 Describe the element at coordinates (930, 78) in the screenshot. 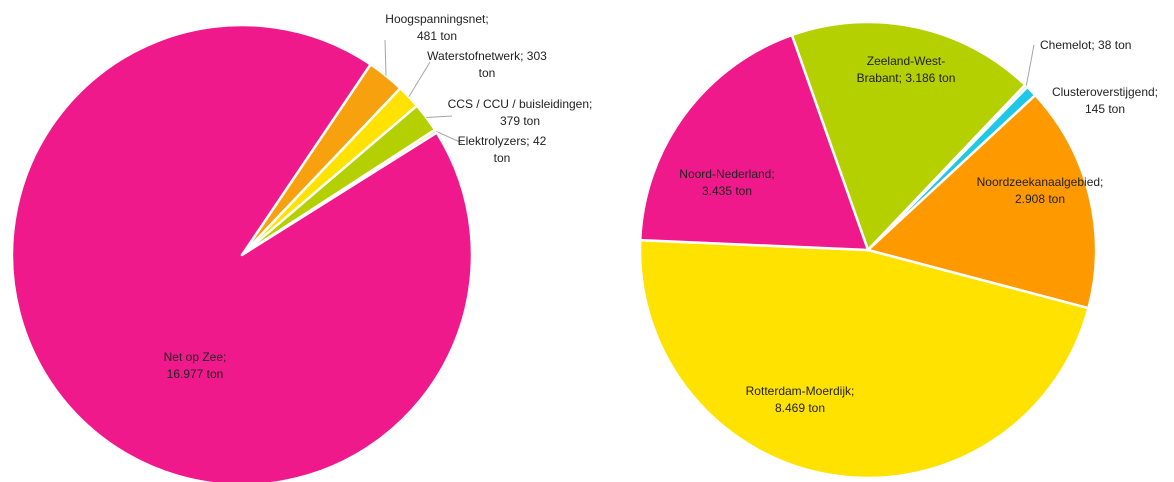

I see `slice-value: 3.186 ton` at that location.